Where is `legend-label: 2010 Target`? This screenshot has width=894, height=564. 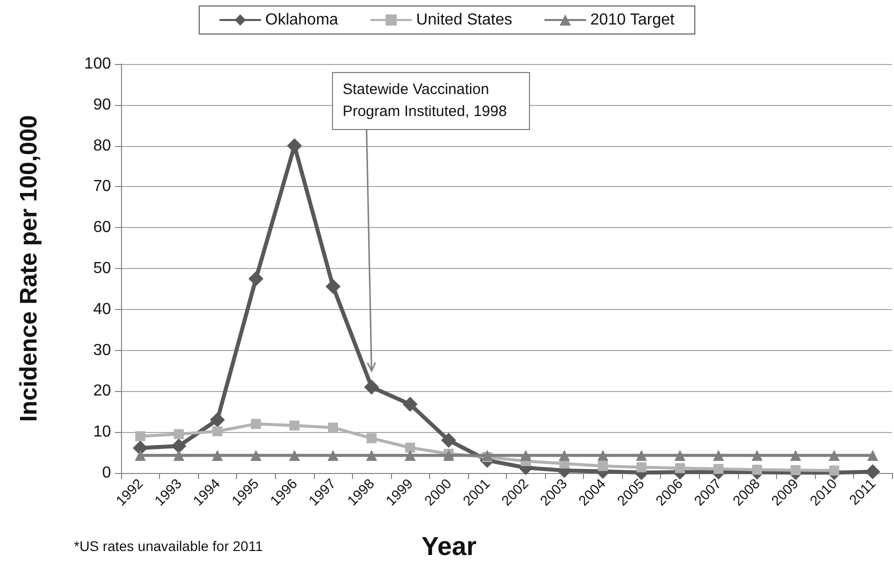 legend-label: 2010 Target is located at coordinates (633, 20).